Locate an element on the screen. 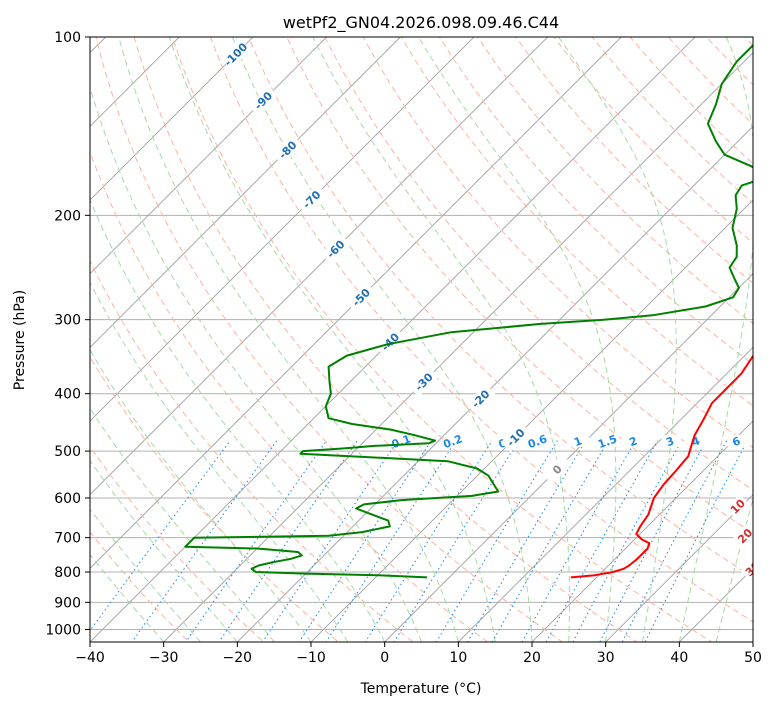 This screenshot has height=712, width=775. x-tick-label: 30 is located at coordinates (606, 658).